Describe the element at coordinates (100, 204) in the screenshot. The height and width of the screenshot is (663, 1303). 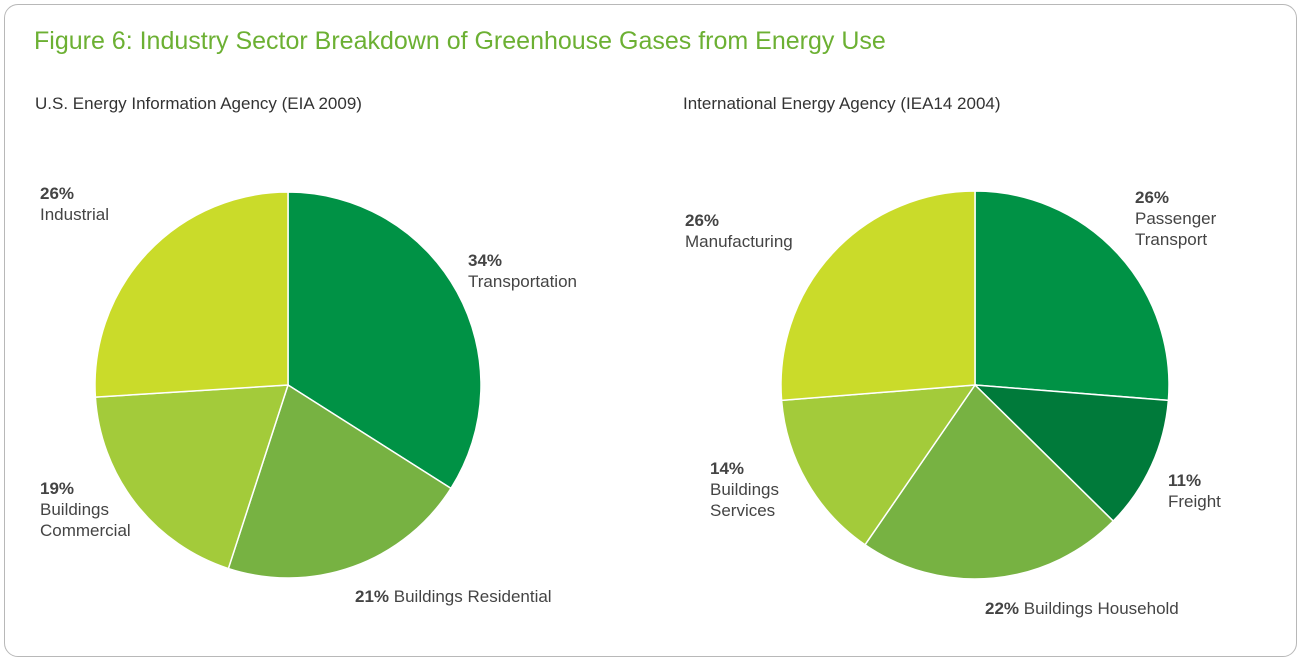
I see `slice-label: 26% Industrial` at that location.